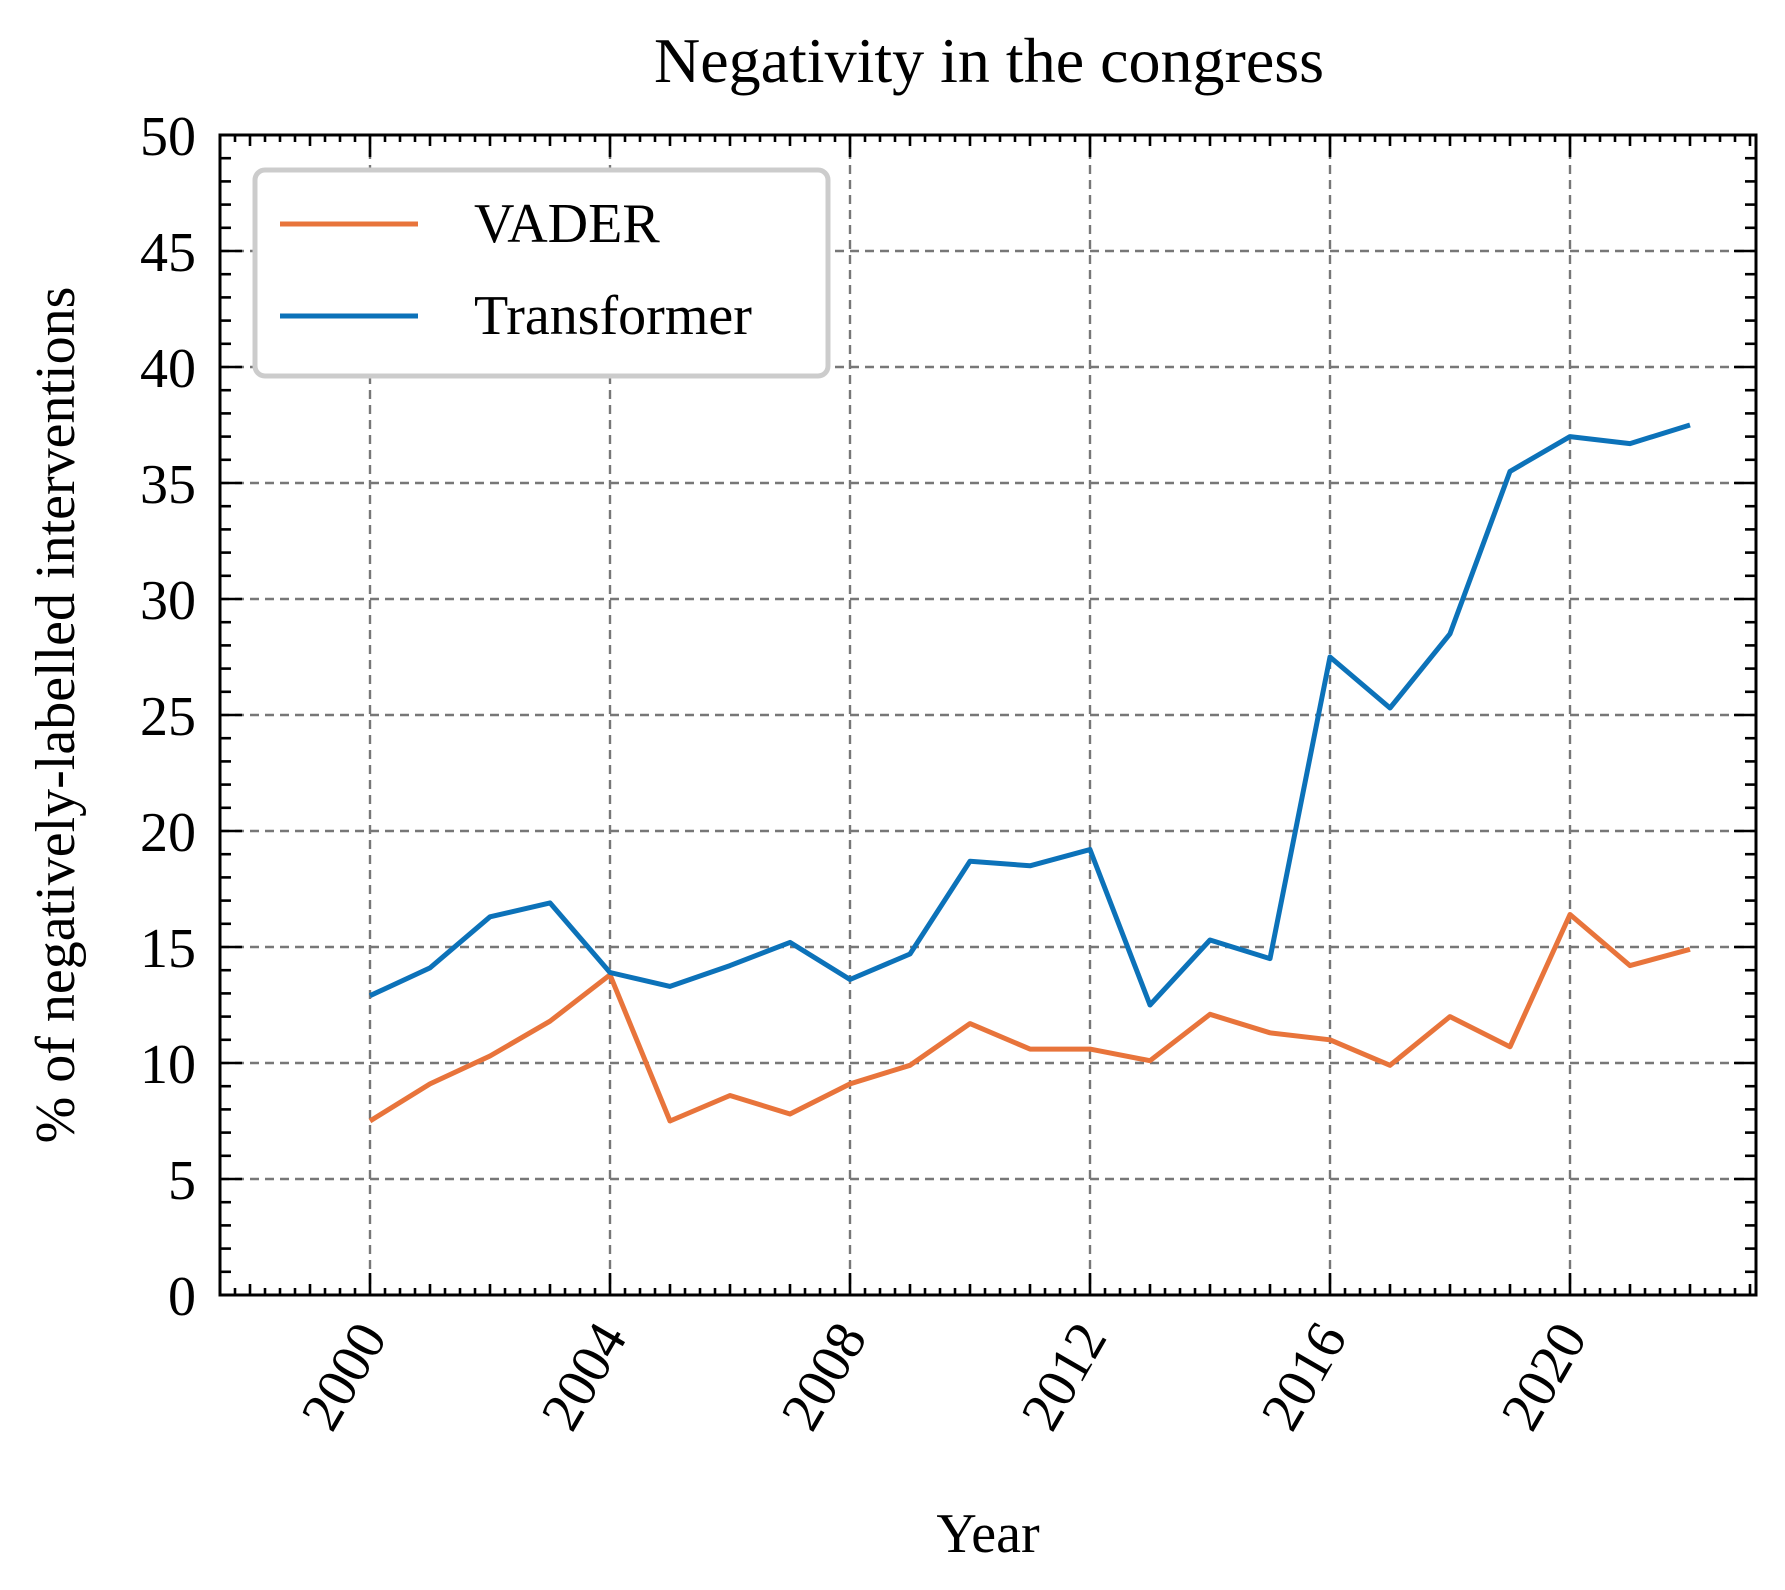 The width and height of the screenshot is (1785, 1590). Describe the element at coordinates (585, 1377) in the screenshot. I see `x-tick-label: 2004` at that location.